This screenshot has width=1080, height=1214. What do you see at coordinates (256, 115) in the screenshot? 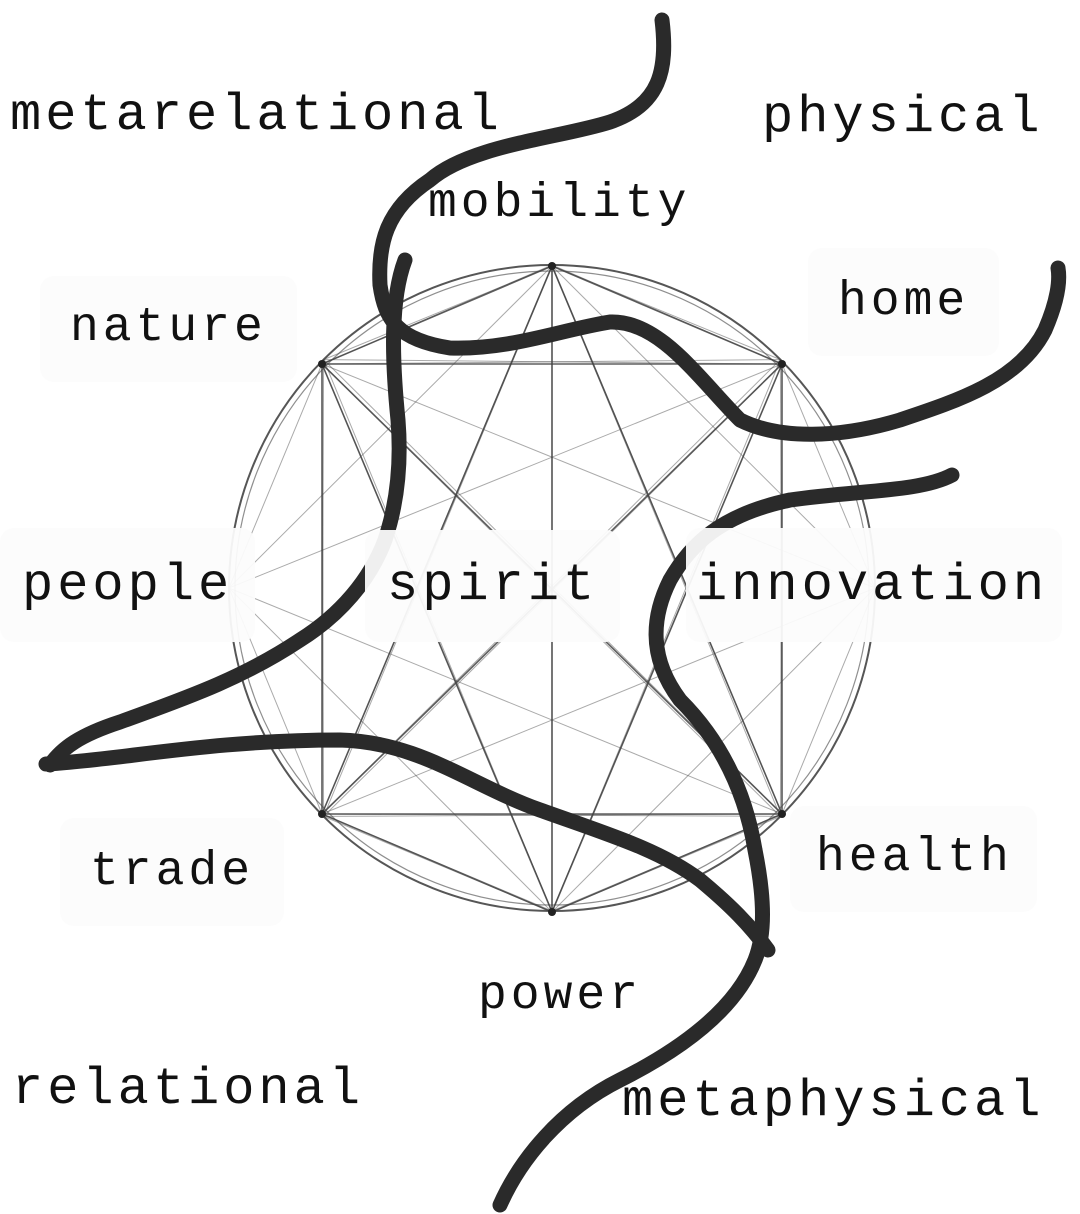
I see `label-metarelational: metarelational` at bounding box center [256, 115].